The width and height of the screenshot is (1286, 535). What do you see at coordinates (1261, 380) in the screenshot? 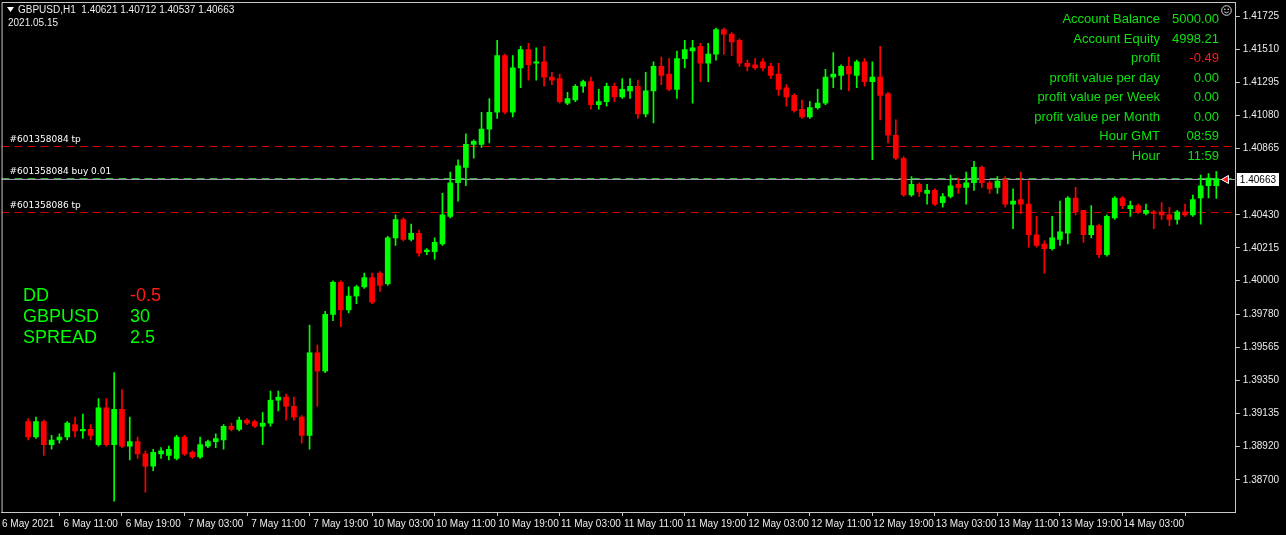
I see `y-tick-label: 1.39350` at bounding box center [1261, 380].